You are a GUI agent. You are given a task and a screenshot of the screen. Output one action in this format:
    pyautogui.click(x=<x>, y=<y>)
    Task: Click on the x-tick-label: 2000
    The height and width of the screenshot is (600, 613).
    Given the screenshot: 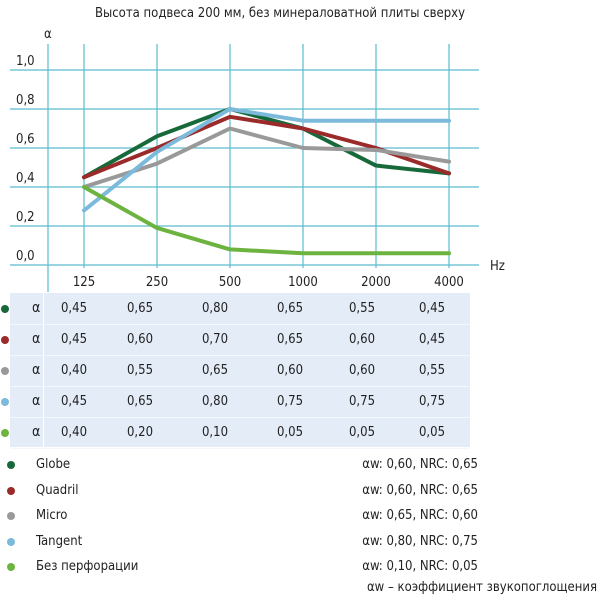 What is the action you would take?
    pyautogui.click(x=376, y=282)
    